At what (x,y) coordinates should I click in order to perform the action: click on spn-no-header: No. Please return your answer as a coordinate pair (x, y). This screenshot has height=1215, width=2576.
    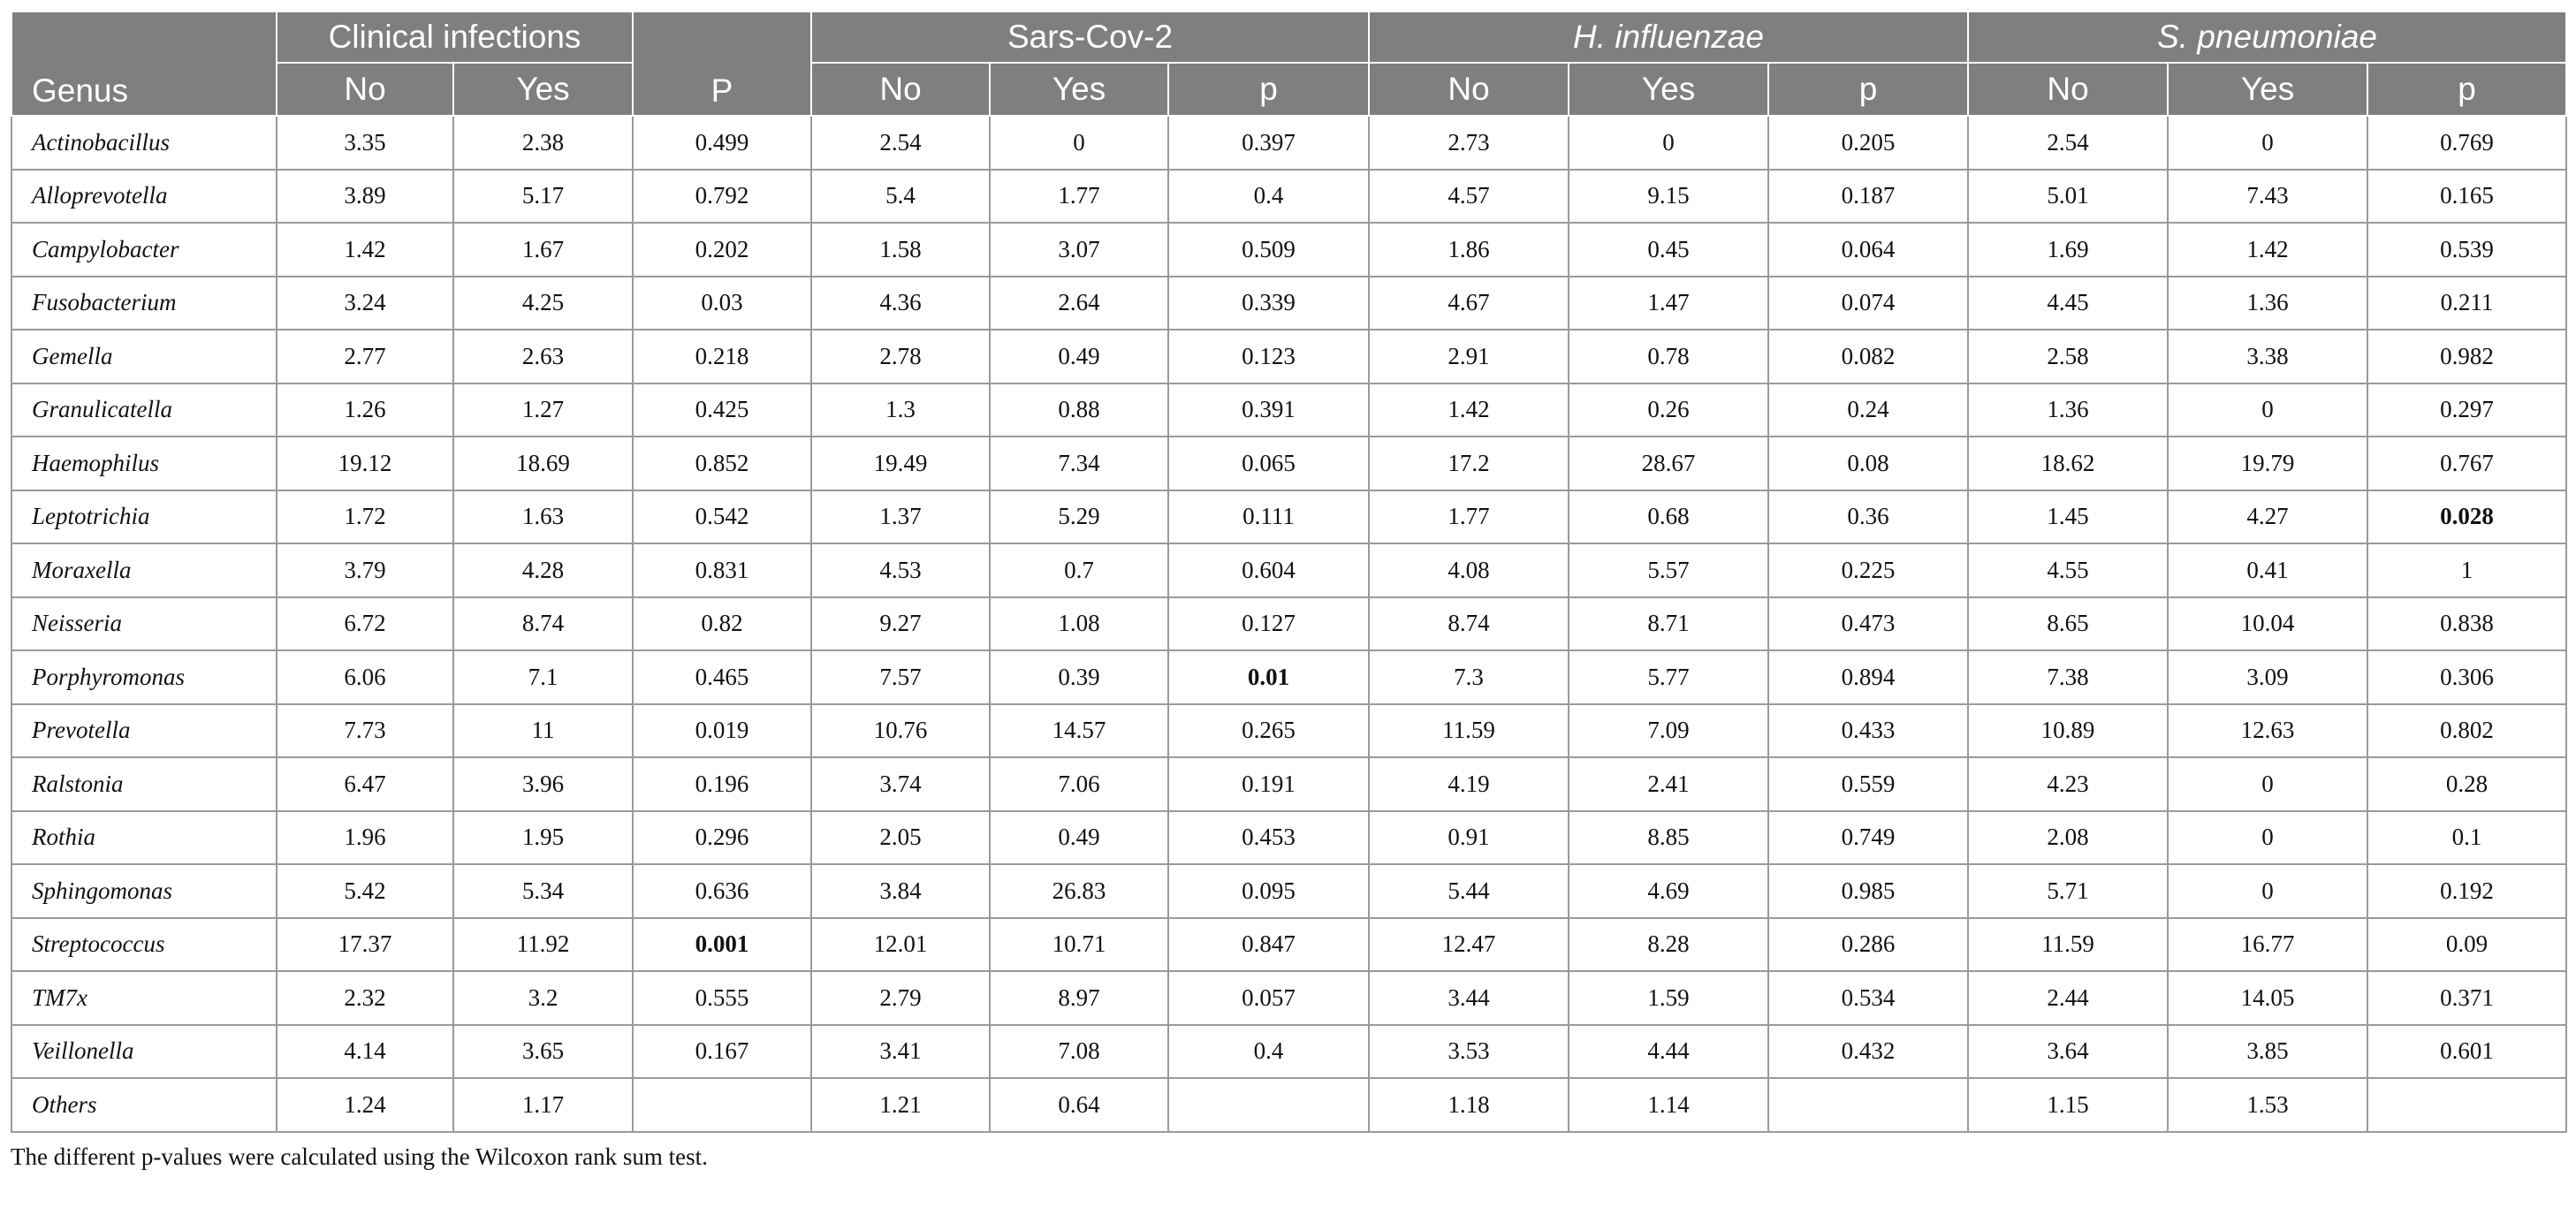
    Looking at the image, I should click on (2068, 90).